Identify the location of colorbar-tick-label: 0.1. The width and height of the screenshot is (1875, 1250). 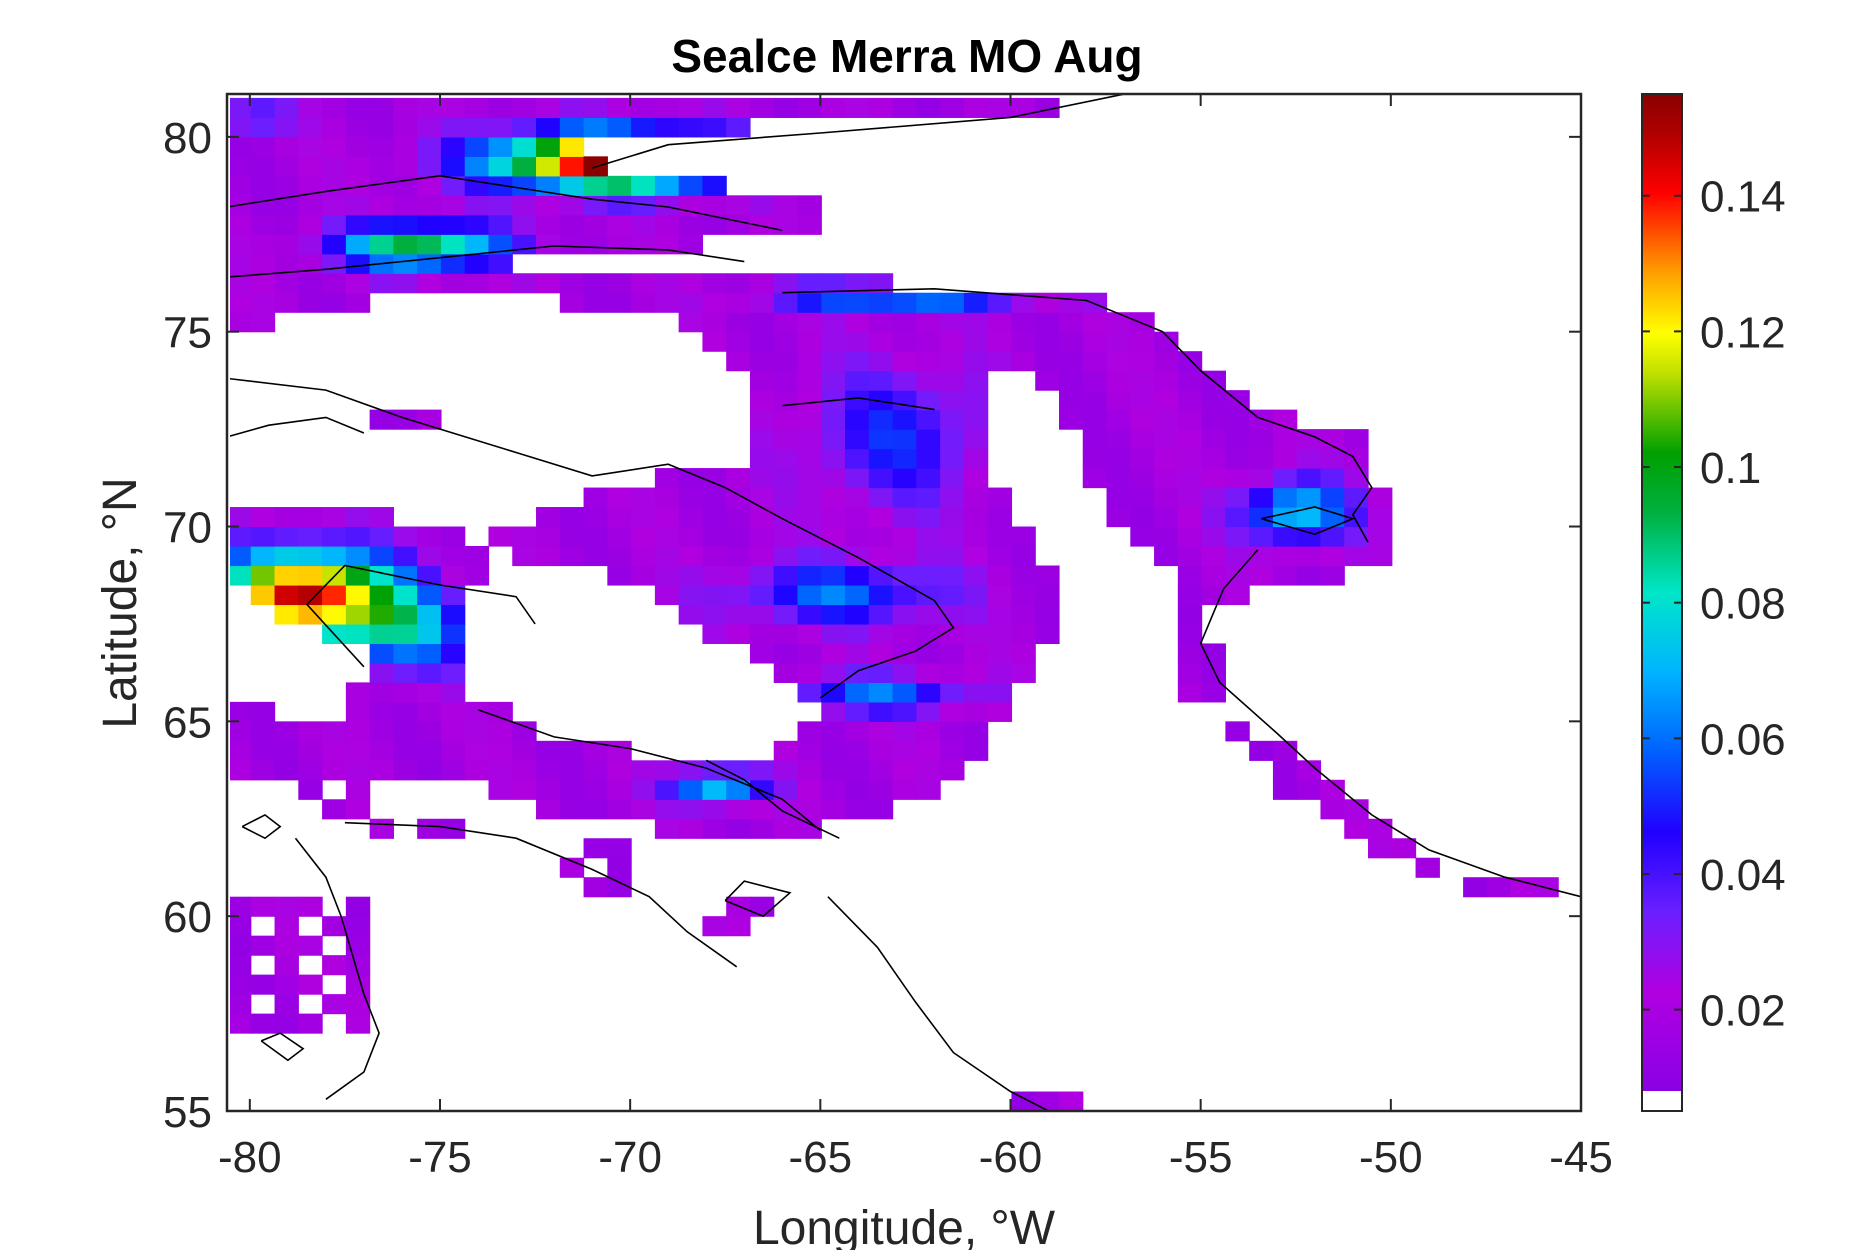
(1730, 468).